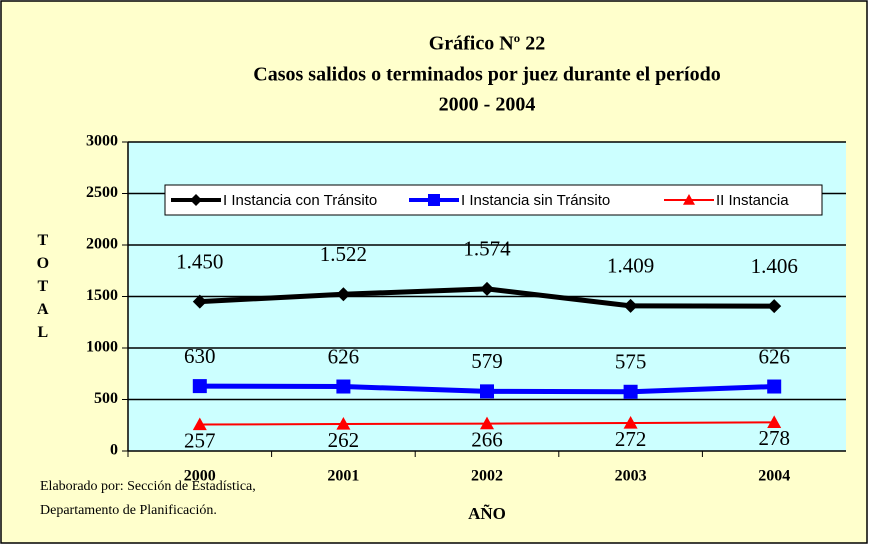 Image resolution: width=869 pixels, height=545 pixels. I want to click on data-label: 579, so click(487, 361).